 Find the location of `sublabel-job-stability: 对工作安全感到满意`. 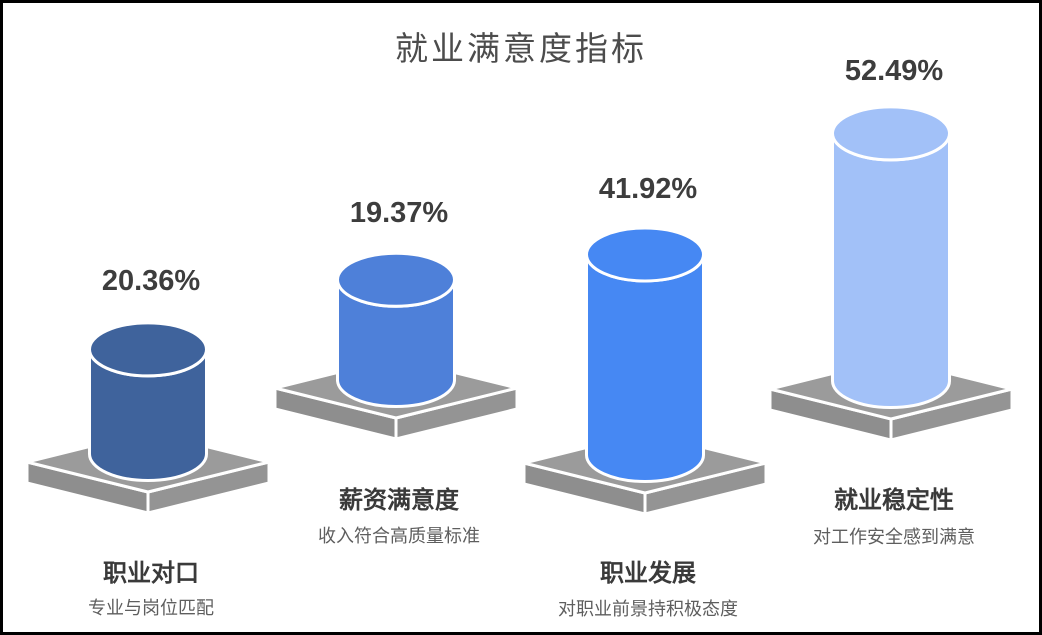

sublabel-job-stability: 对工作安全感到满意 is located at coordinates (894, 537).